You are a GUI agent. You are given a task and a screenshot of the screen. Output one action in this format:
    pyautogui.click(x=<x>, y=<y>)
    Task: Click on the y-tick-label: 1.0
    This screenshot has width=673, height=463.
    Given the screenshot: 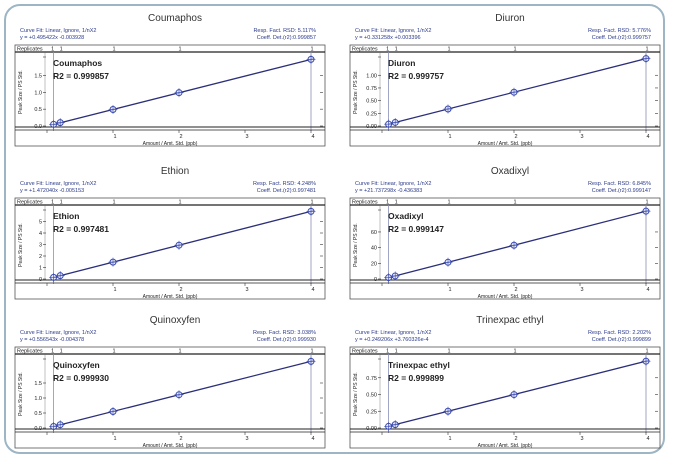 What is the action you would take?
    pyautogui.click(x=38, y=399)
    